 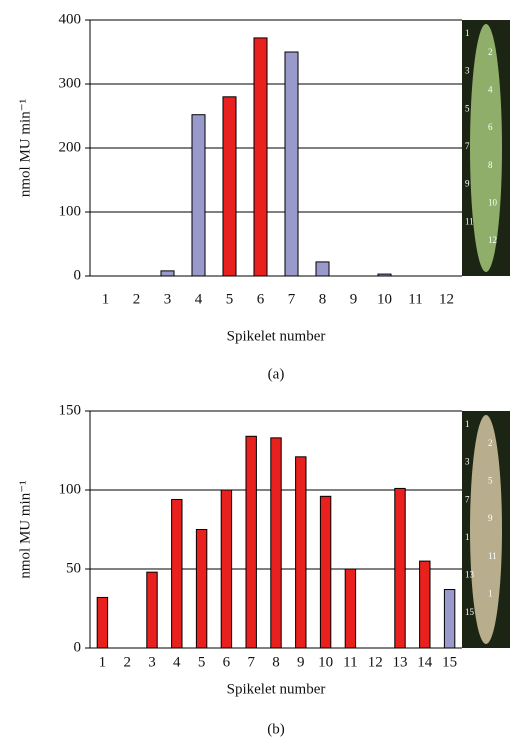 What do you see at coordinates (493, 203) in the screenshot?
I see `photo-label: 10` at bounding box center [493, 203].